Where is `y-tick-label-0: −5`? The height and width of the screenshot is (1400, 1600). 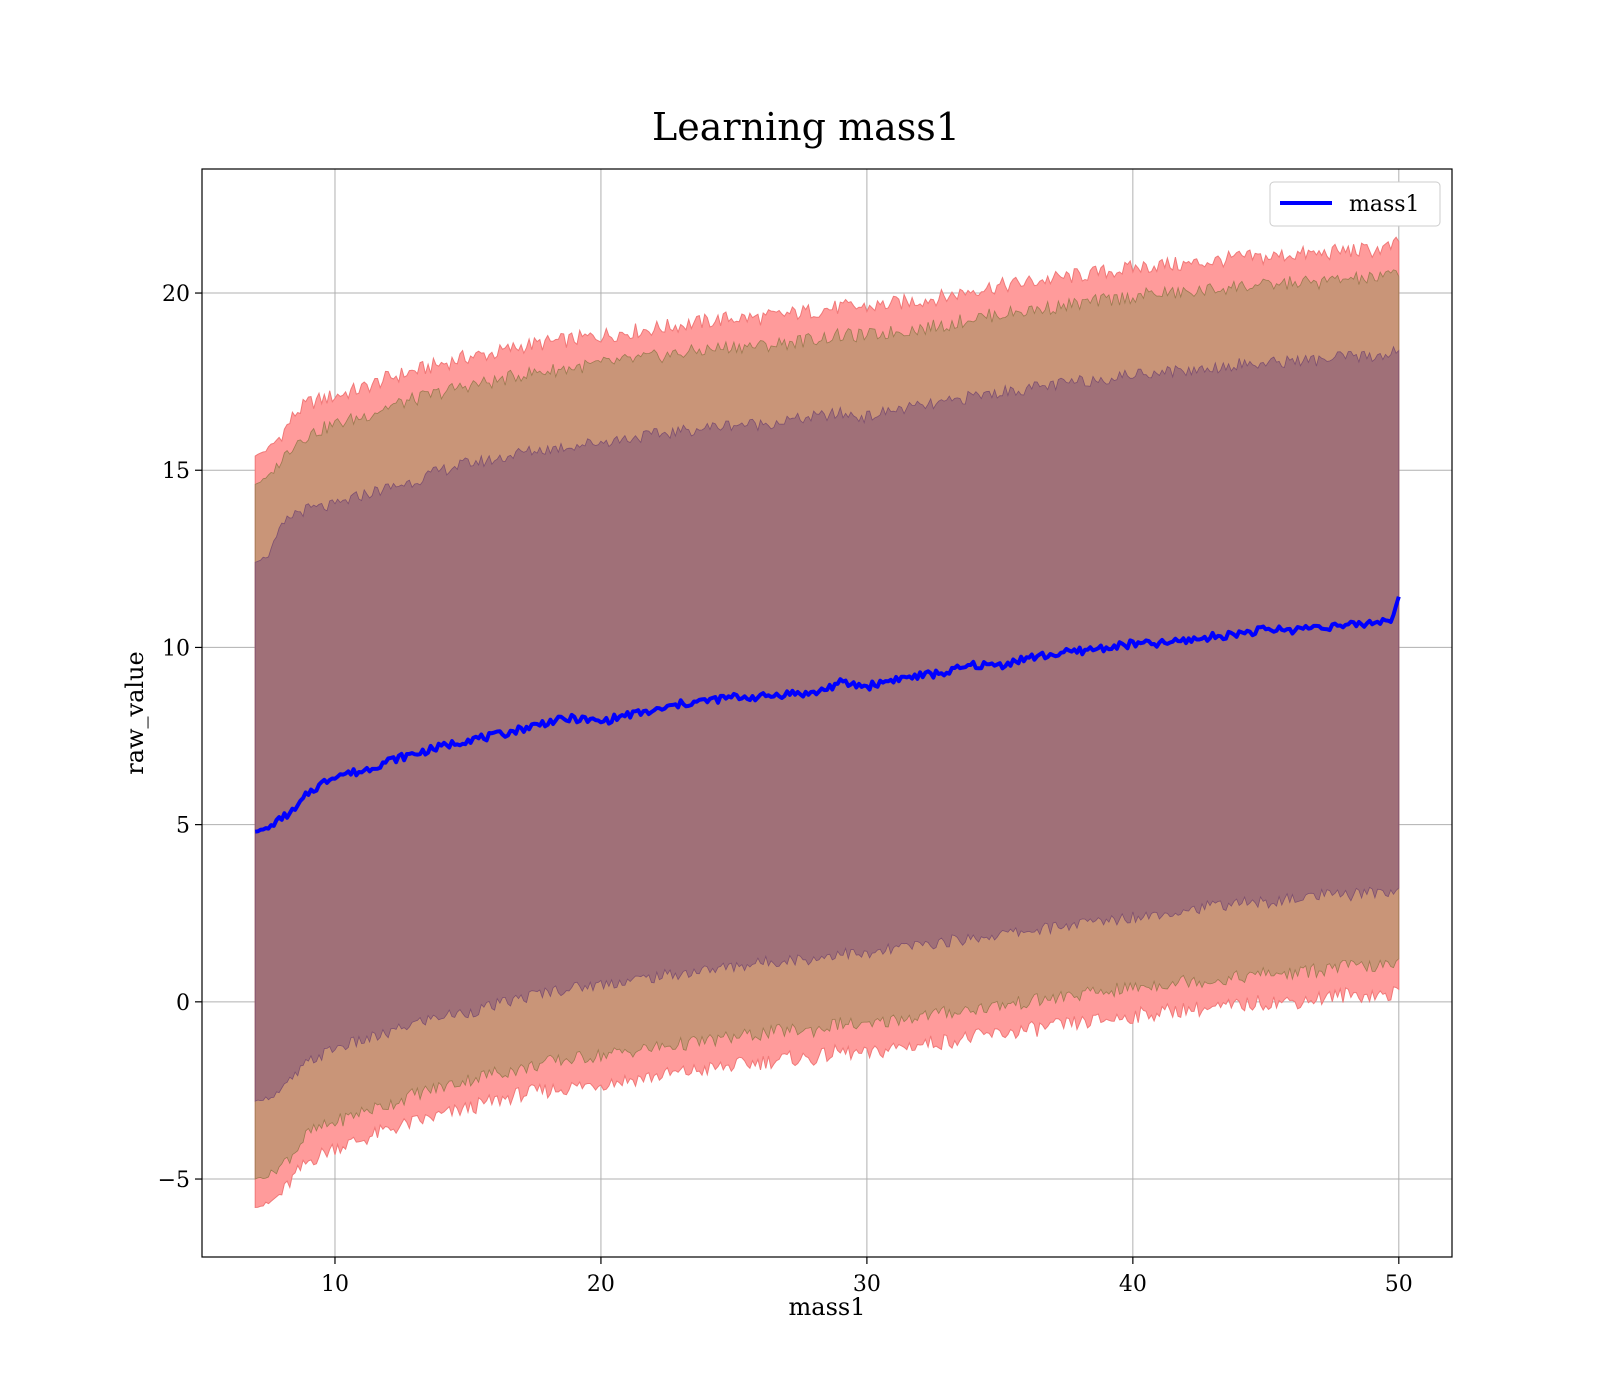
y-tick-label-0: −5 is located at coordinates (174, 1180).